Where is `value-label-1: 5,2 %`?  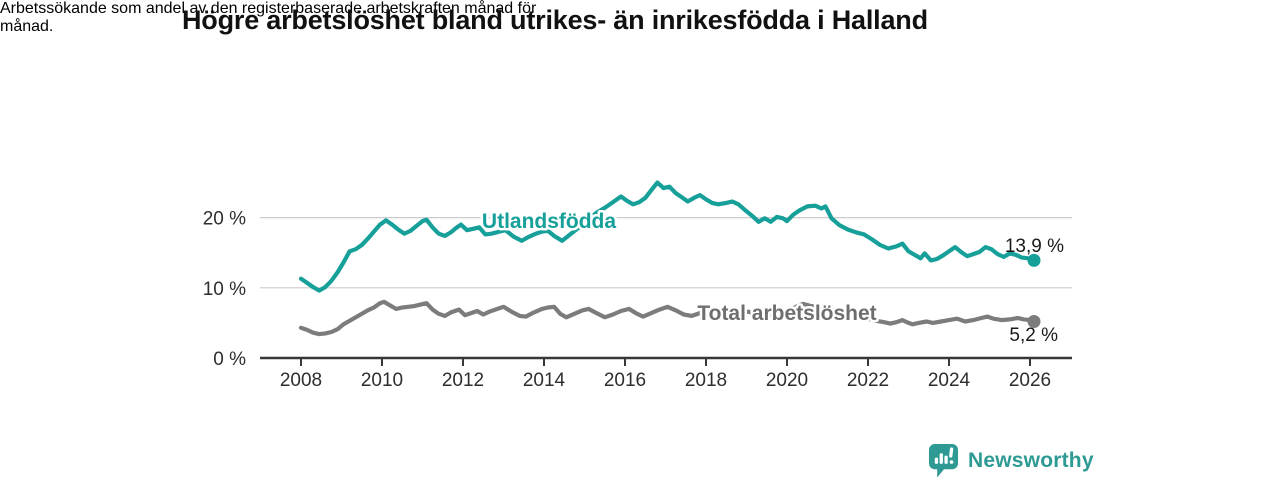 value-label-1: 5,2 % is located at coordinates (1033, 335).